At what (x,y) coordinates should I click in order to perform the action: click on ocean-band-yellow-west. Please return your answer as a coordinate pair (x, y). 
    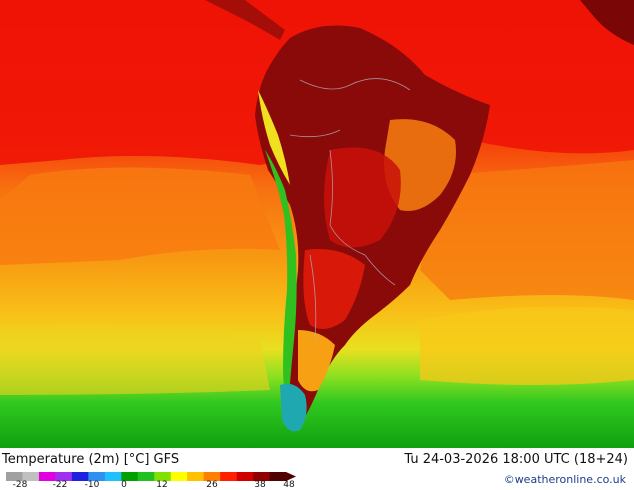
    Looking at the image, I should click on (135, 360).